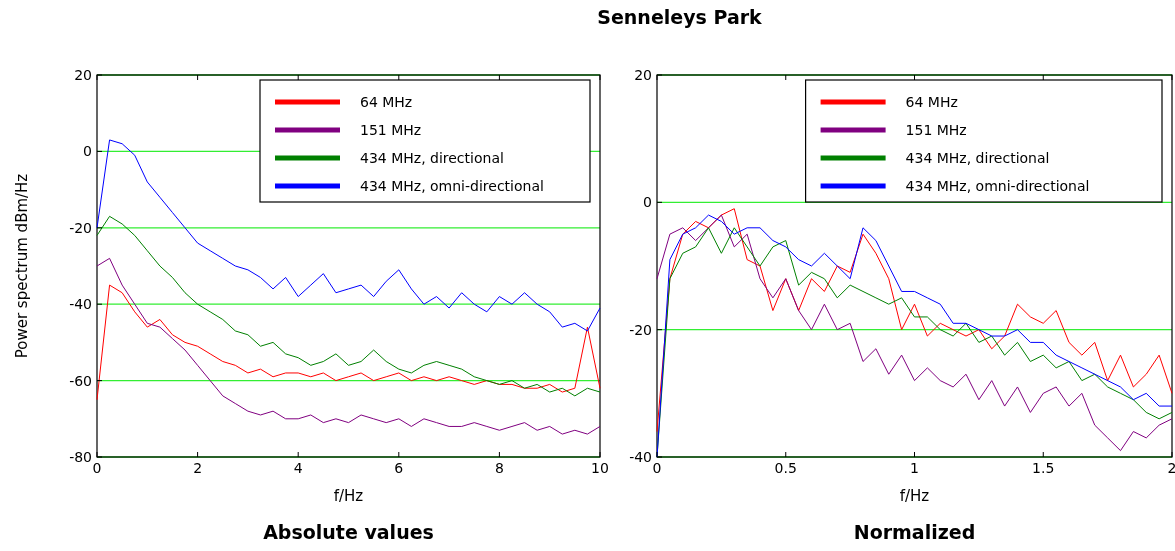  What do you see at coordinates (80, 457) in the screenshot?
I see `y-tick-label: -80` at bounding box center [80, 457].